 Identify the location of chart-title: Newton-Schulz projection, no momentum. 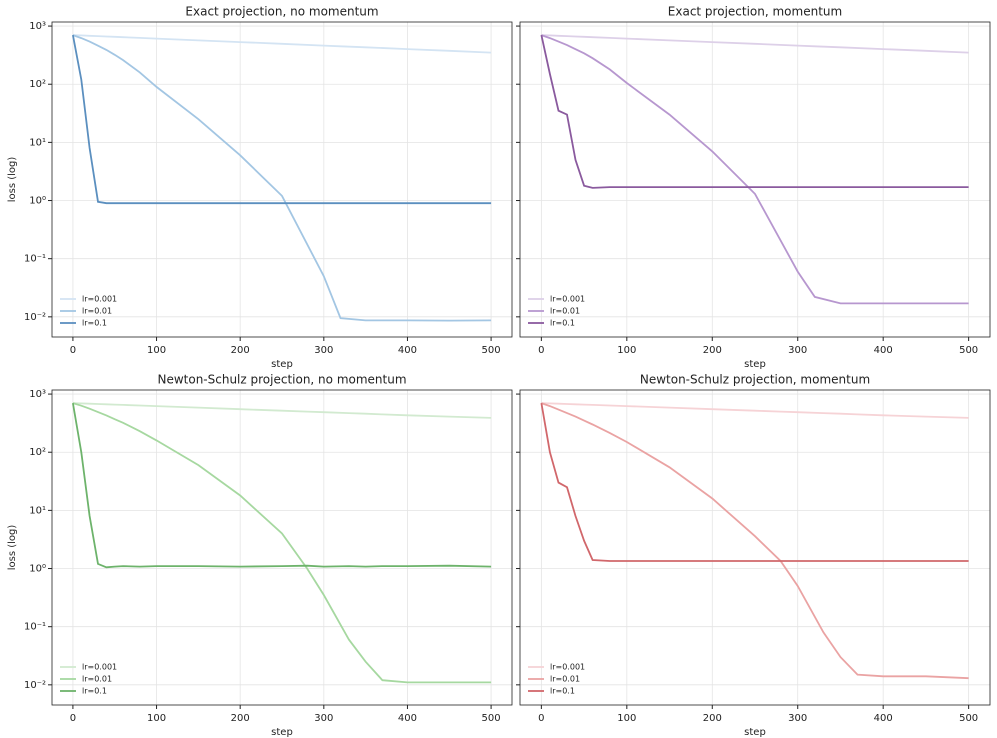
(281, 380).